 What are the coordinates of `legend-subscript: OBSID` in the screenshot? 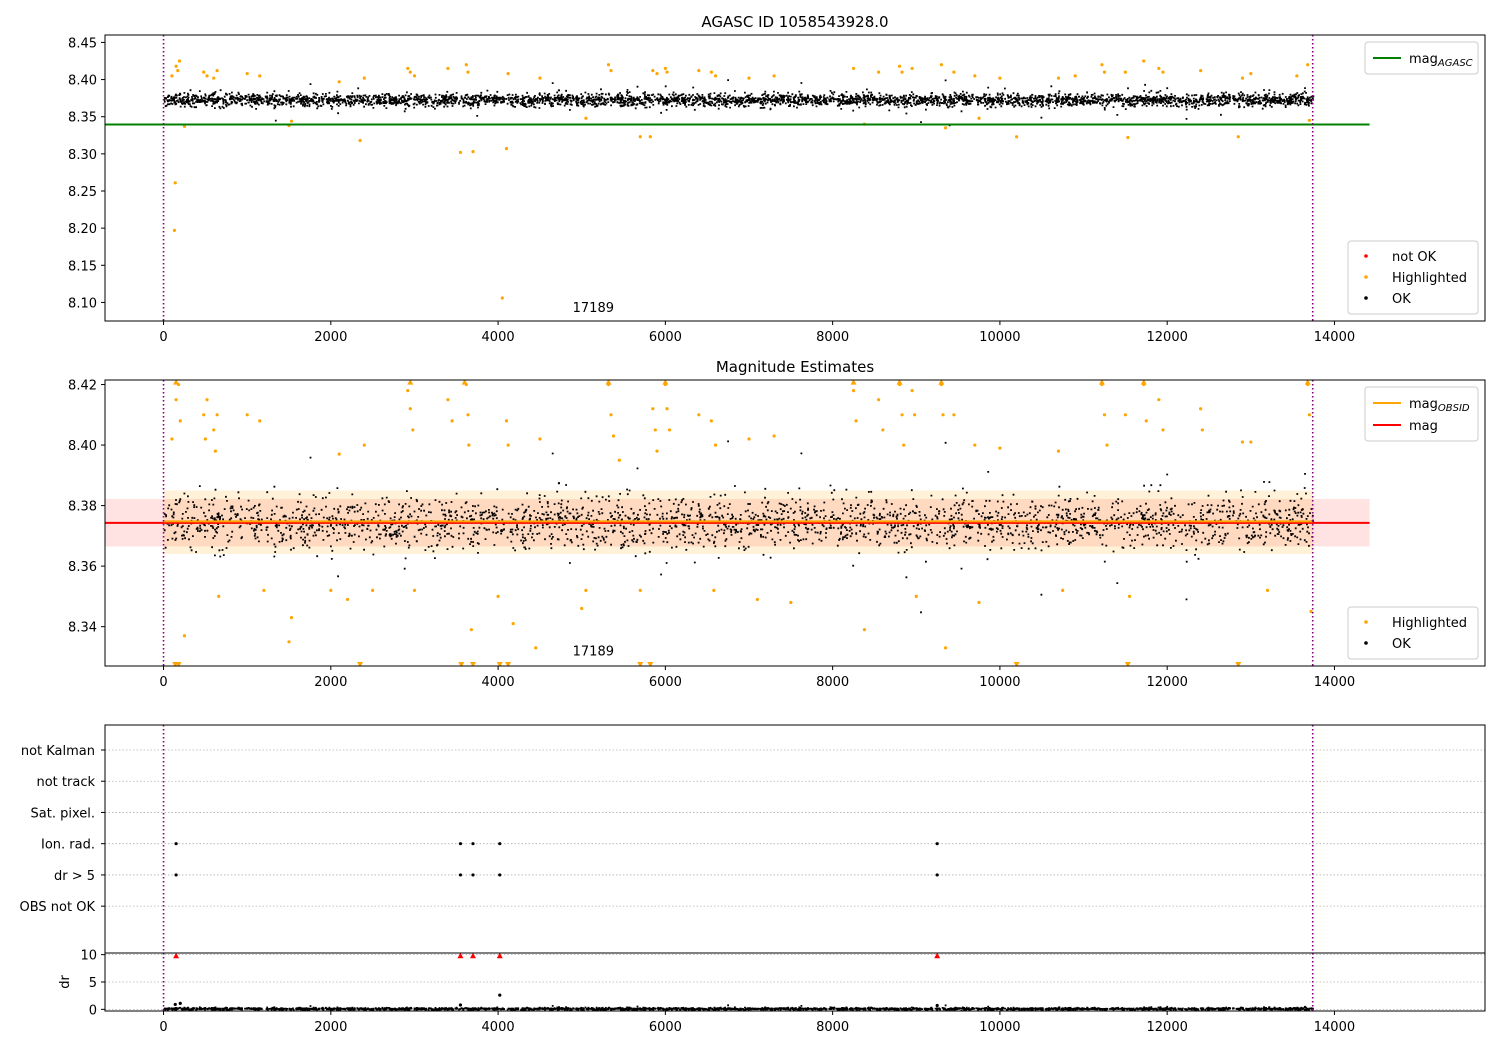 It's located at (1454, 408).